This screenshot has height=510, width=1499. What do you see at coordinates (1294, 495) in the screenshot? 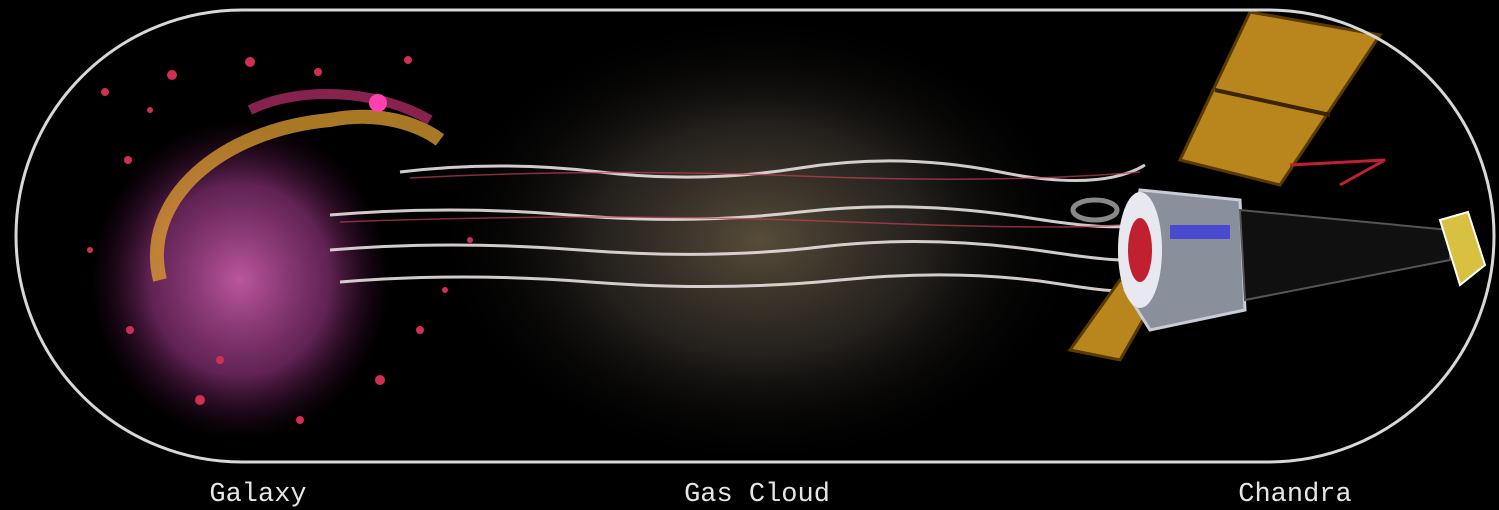
I see `label: Chandra` at bounding box center [1294, 495].